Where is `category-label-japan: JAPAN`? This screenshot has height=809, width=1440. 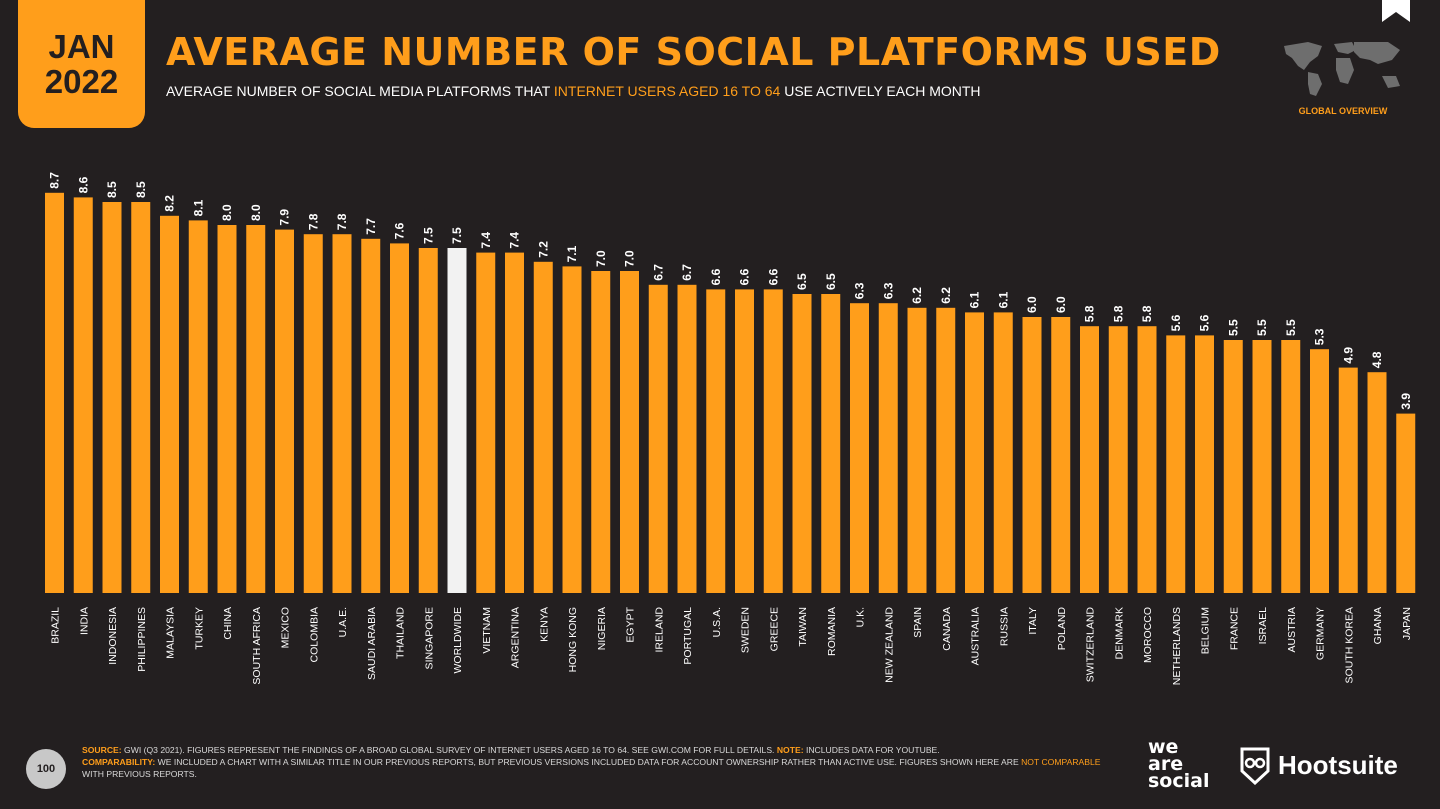
category-label-japan: JAPAN is located at coordinates (1407, 623).